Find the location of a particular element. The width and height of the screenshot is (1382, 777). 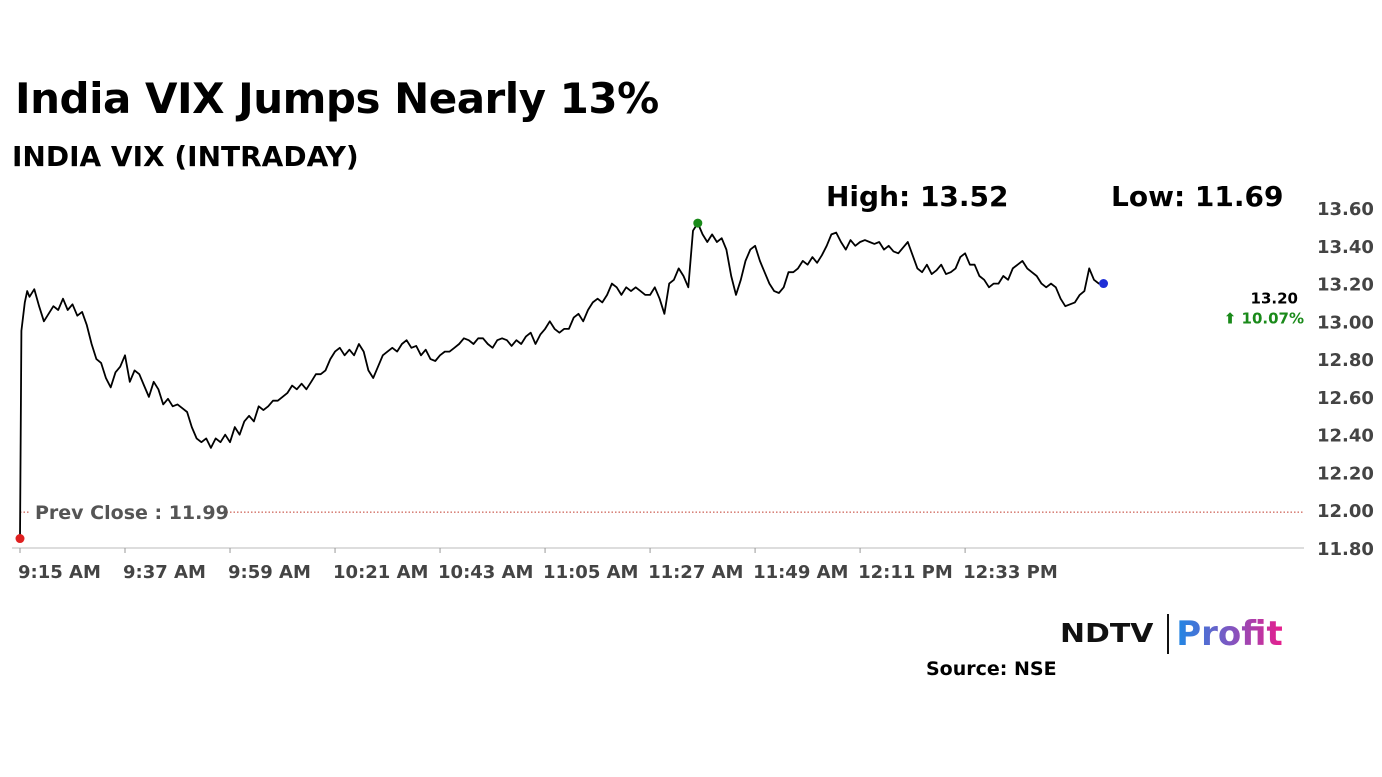

last-value-marker is located at coordinates (1104, 284).